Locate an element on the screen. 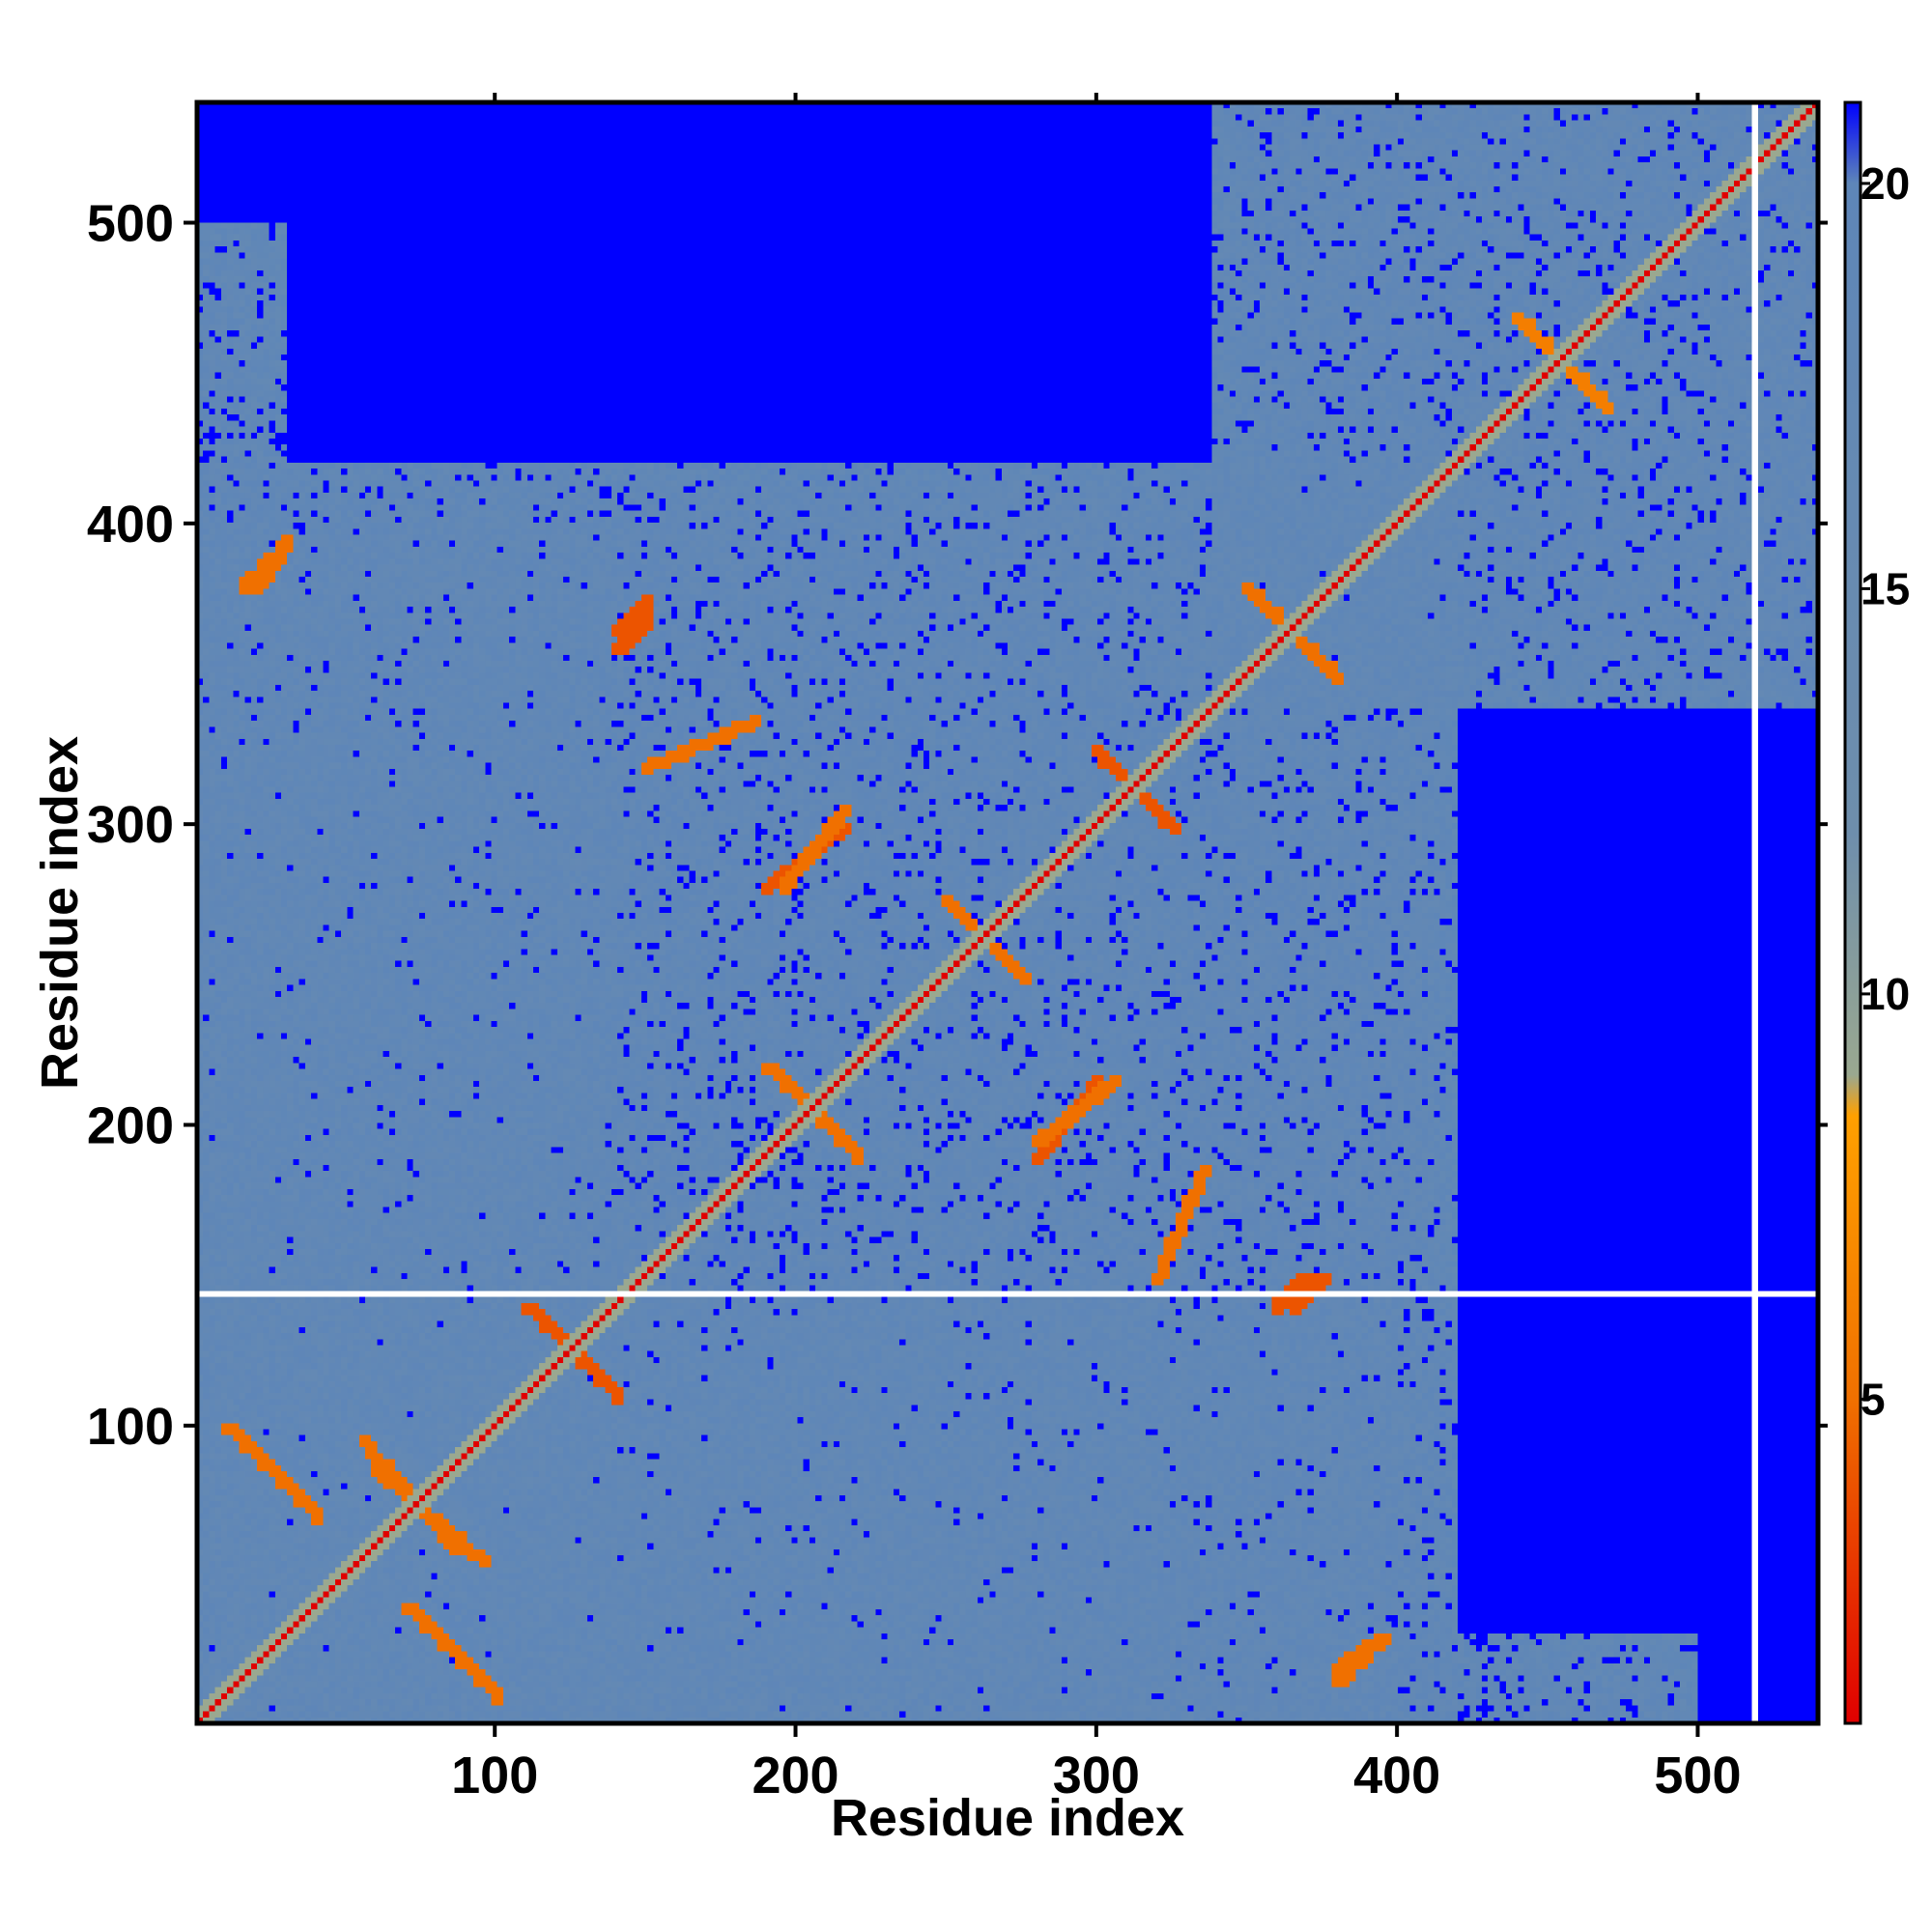  y-tick-label: 400 is located at coordinates (130, 525).